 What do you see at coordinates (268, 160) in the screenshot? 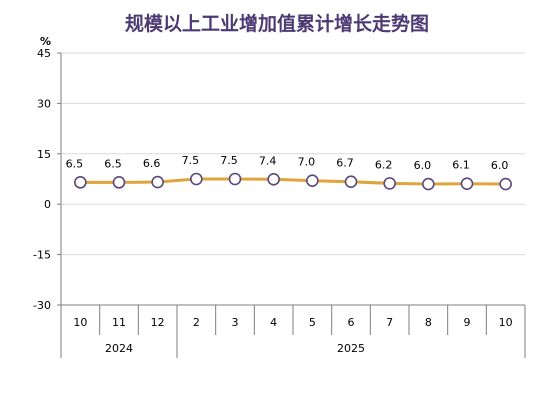
I see `data-label: 7.4` at bounding box center [268, 160].